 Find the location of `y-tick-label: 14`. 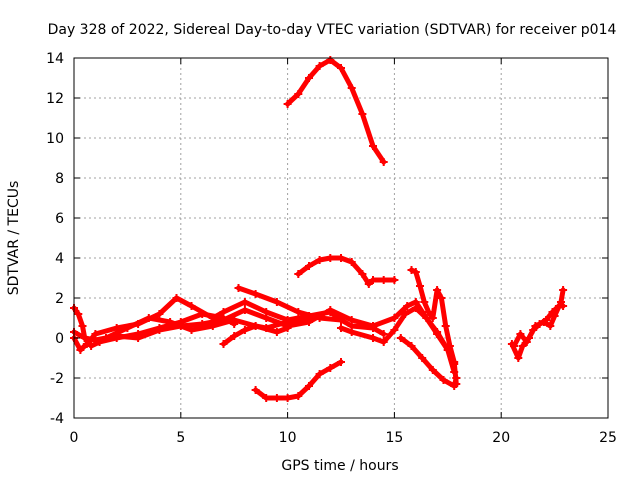

y-tick-label: 14 is located at coordinates (55, 59).